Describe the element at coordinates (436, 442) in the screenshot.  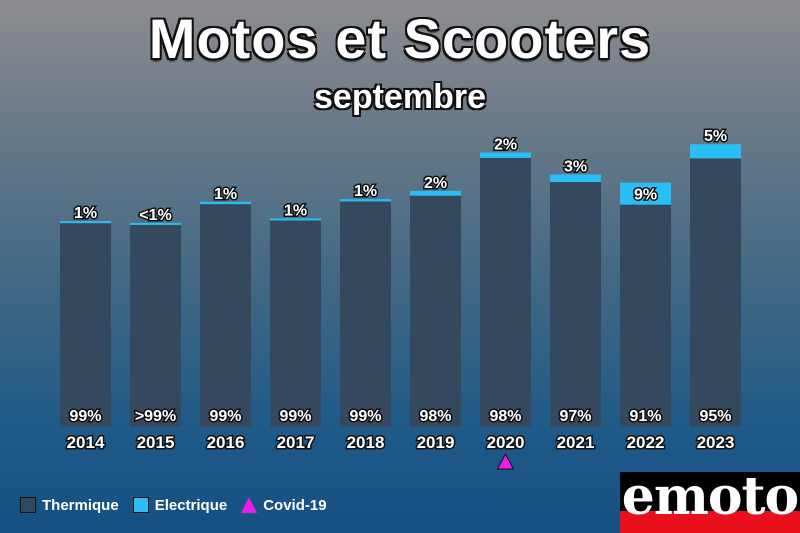
I see `x-tick-label-2019: 2019` at that location.